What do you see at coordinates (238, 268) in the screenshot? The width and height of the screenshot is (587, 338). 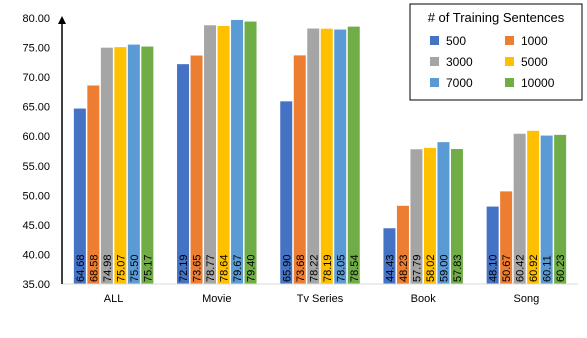 I see `data-label: 79.67` at bounding box center [238, 268].